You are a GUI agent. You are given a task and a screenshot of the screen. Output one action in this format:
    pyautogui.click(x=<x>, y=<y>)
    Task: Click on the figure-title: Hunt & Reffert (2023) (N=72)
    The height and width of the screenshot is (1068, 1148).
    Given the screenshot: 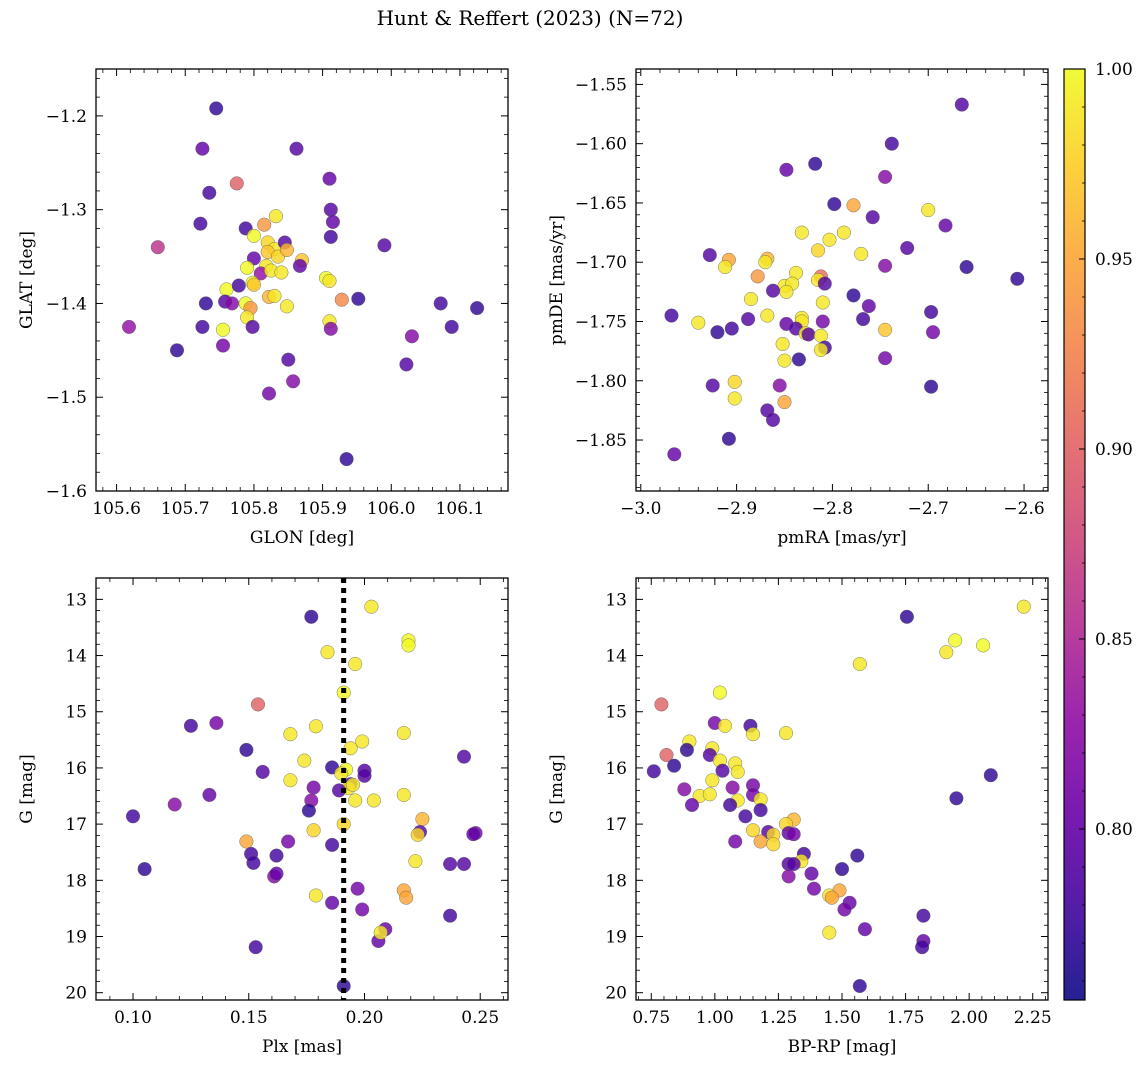 What is the action you would take?
    pyautogui.click(x=530, y=18)
    